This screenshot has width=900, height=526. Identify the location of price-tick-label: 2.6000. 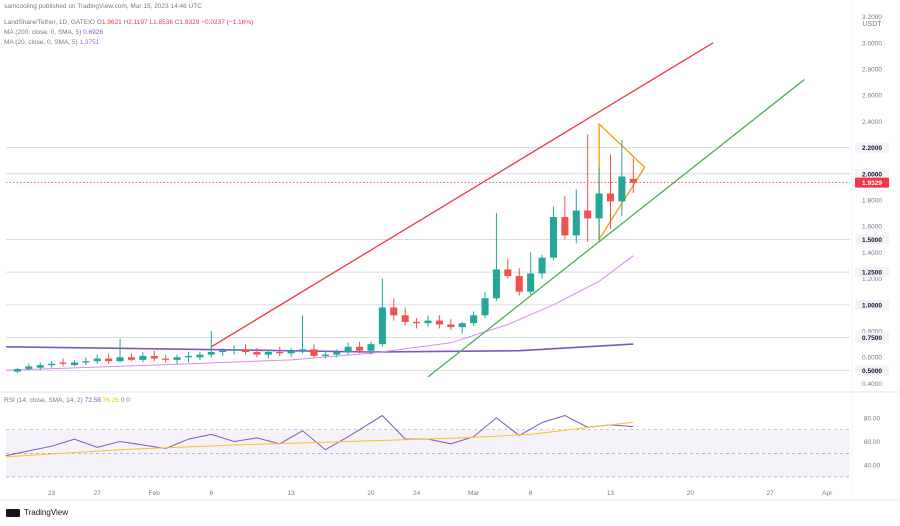
(872, 96).